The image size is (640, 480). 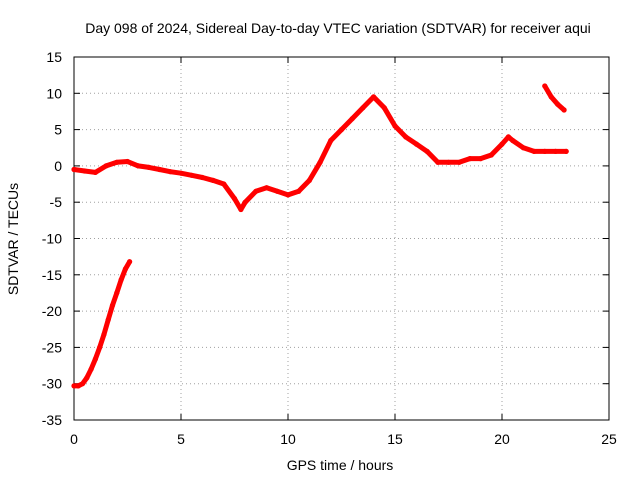 What do you see at coordinates (52, 420) in the screenshot?
I see `y-tick-label: -35` at bounding box center [52, 420].